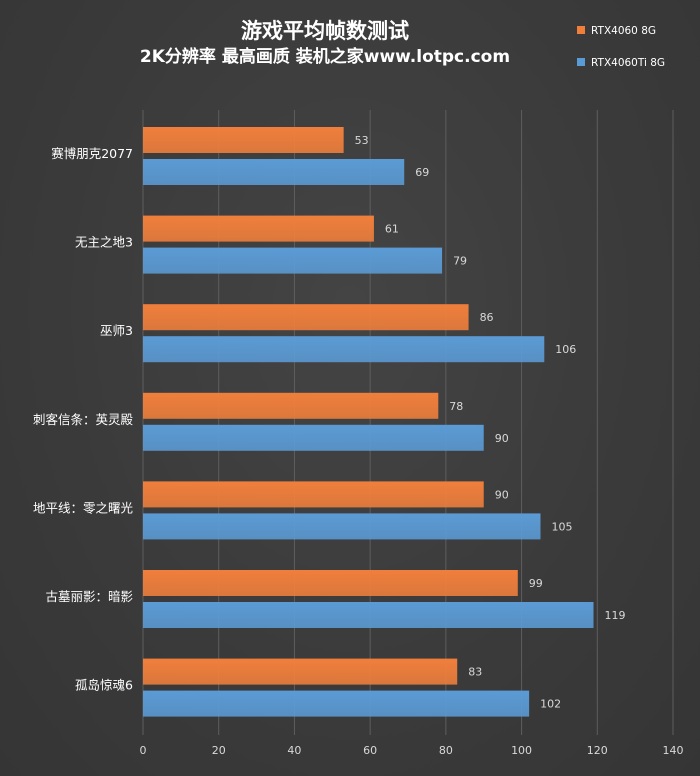  Describe the element at coordinates (562, 526) in the screenshot. I see `data-label: 105` at that location.